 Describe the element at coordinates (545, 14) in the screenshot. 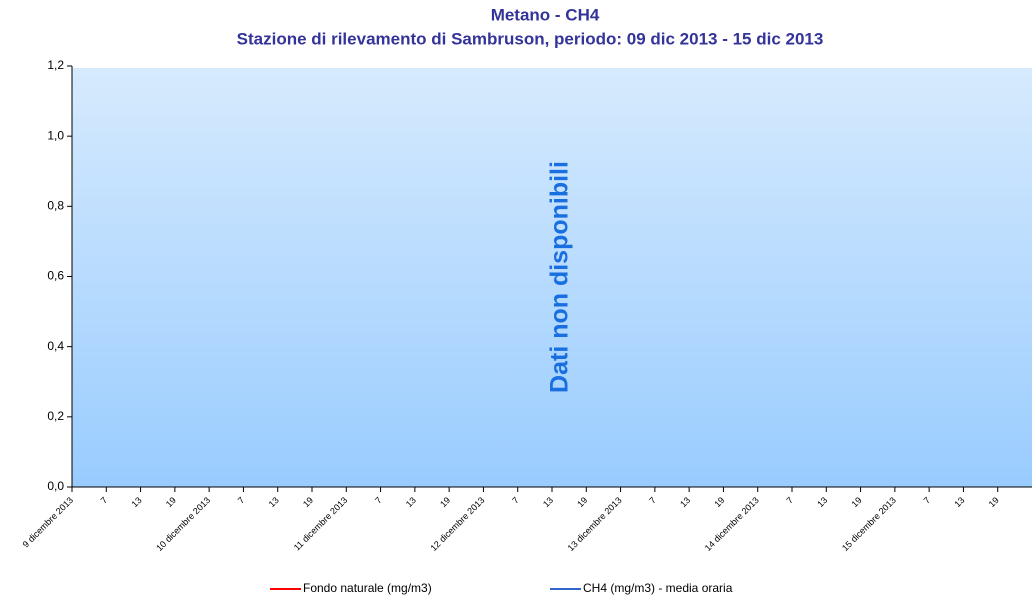

I see `chart-title: Metano - CH4` at that location.